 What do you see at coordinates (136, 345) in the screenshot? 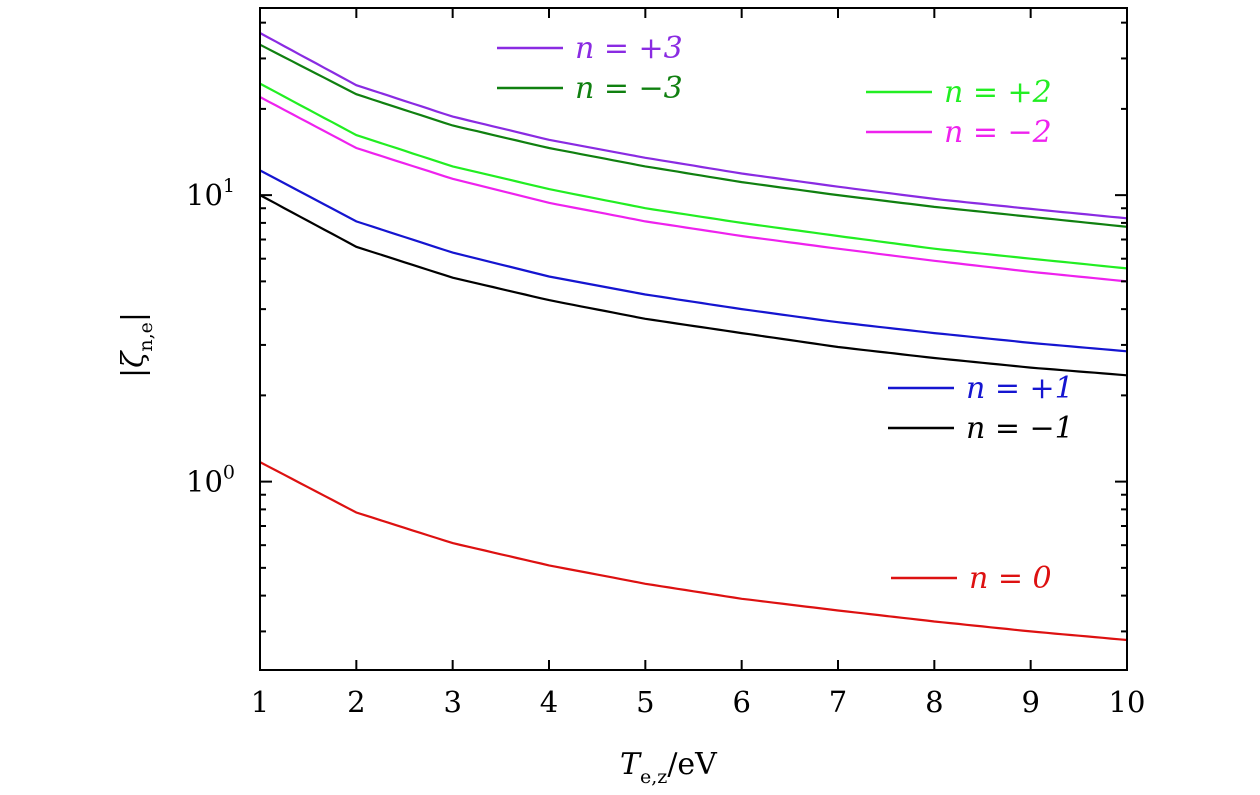
I see `y-axis-label: |ζn,e|` at bounding box center [136, 345].